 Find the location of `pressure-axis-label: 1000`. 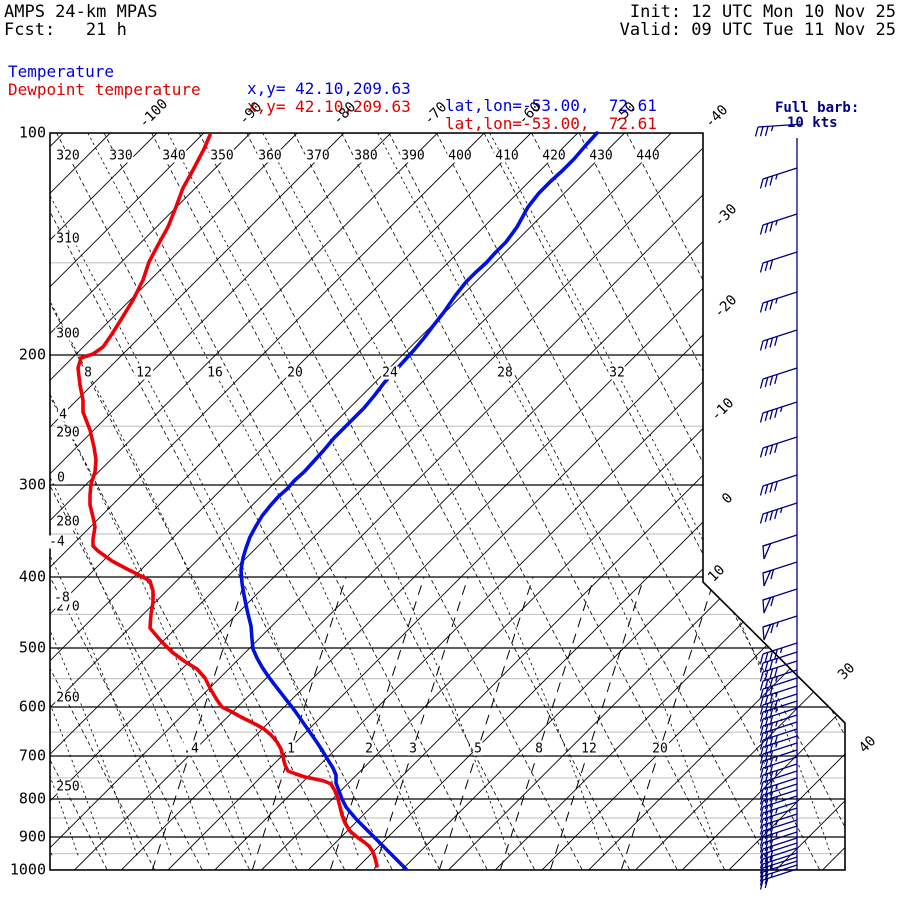

pressure-axis-label: 1000 is located at coordinates (27, 869).